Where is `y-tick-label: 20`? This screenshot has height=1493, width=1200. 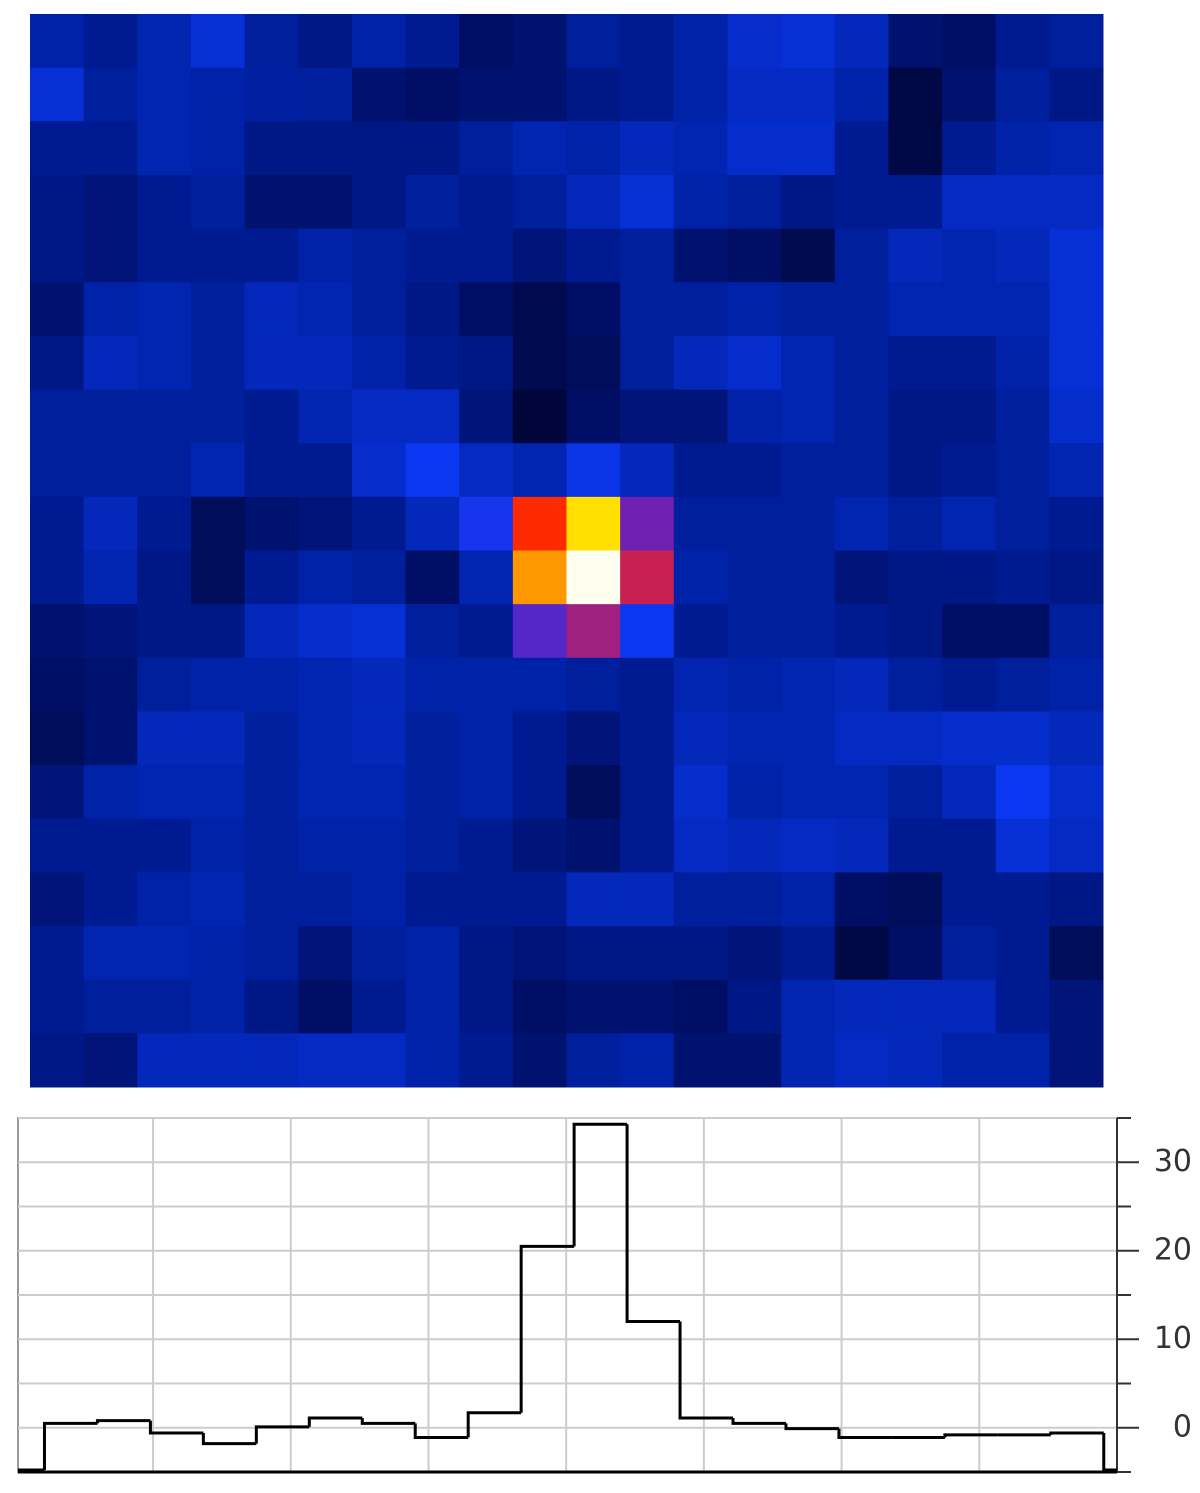
y-tick-label: 20 is located at coordinates (1173, 1249).